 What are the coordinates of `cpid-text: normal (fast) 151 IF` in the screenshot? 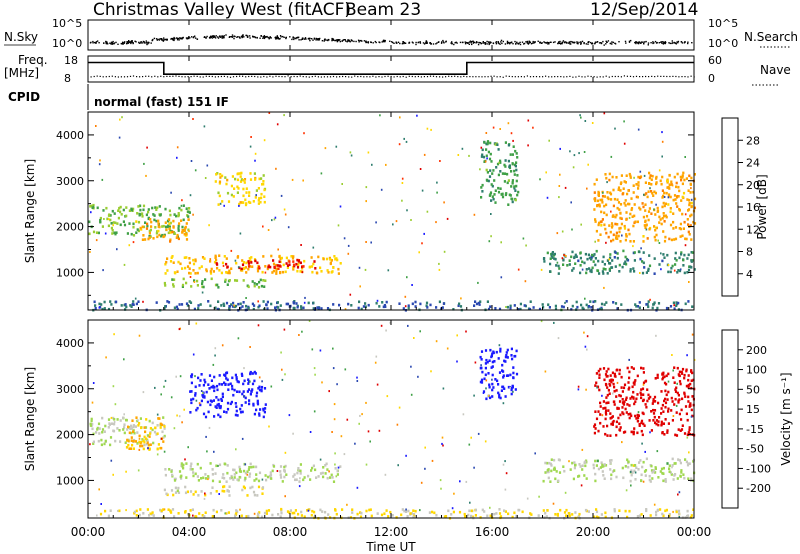 It's located at (161, 102).